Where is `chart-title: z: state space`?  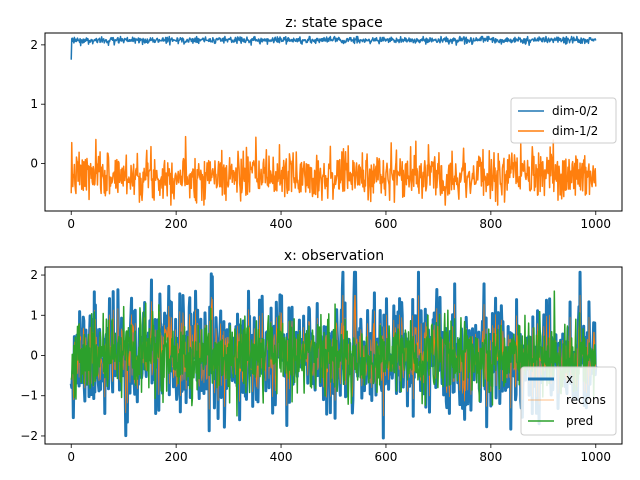 chart-title: z: state space is located at coordinates (334, 23).